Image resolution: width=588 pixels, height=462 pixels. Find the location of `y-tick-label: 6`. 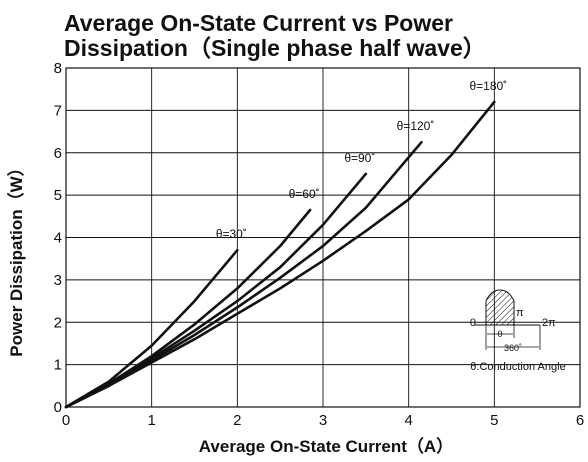

y-tick-label: 6 is located at coordinates (58, 153).